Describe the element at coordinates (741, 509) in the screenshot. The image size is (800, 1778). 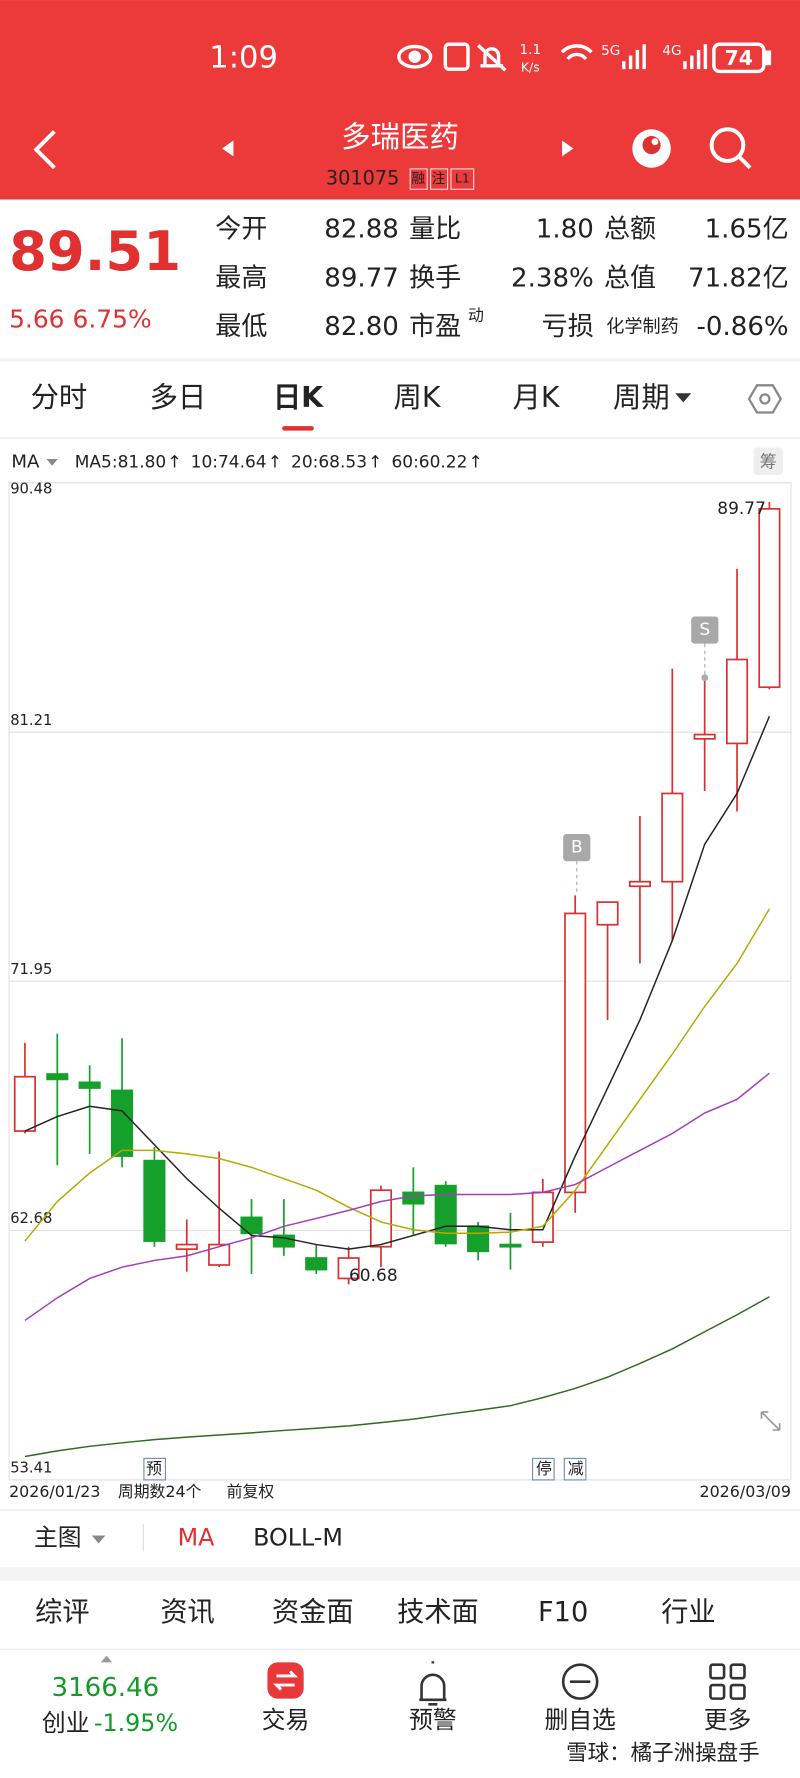
I see `high-annotation: 89.77` at that location.